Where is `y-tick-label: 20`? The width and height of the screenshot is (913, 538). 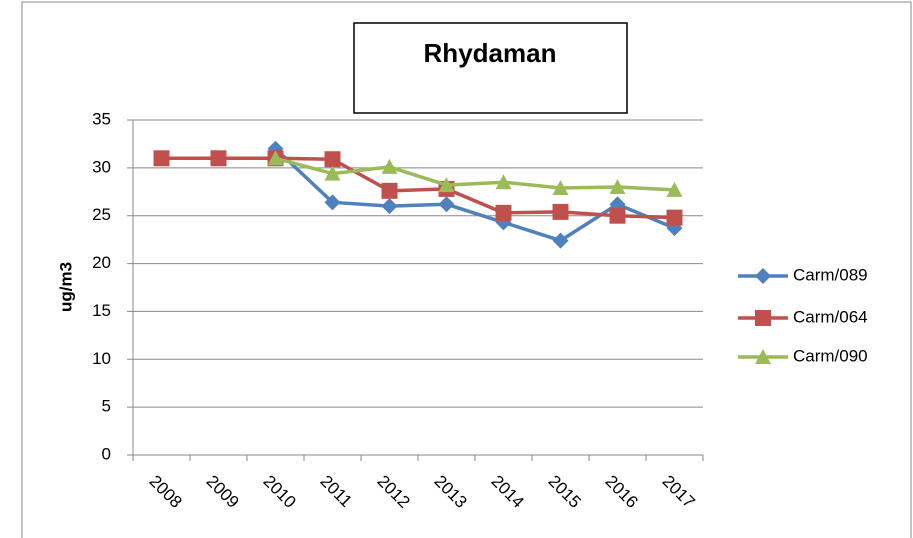
y-tick-label: 20 is located at coordinates (101, 262).